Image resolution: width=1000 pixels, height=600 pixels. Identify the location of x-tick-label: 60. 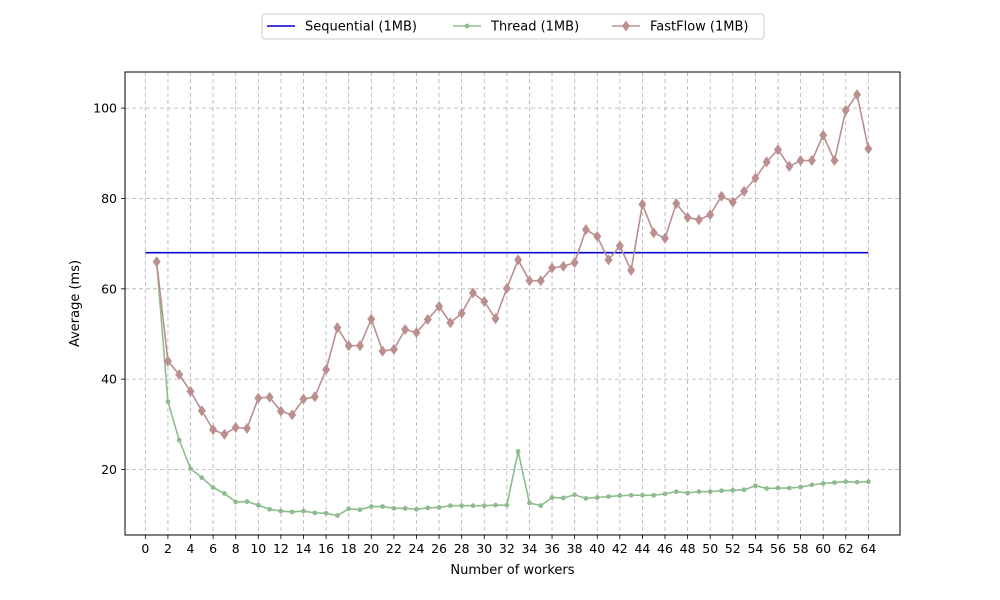
(823, 548).